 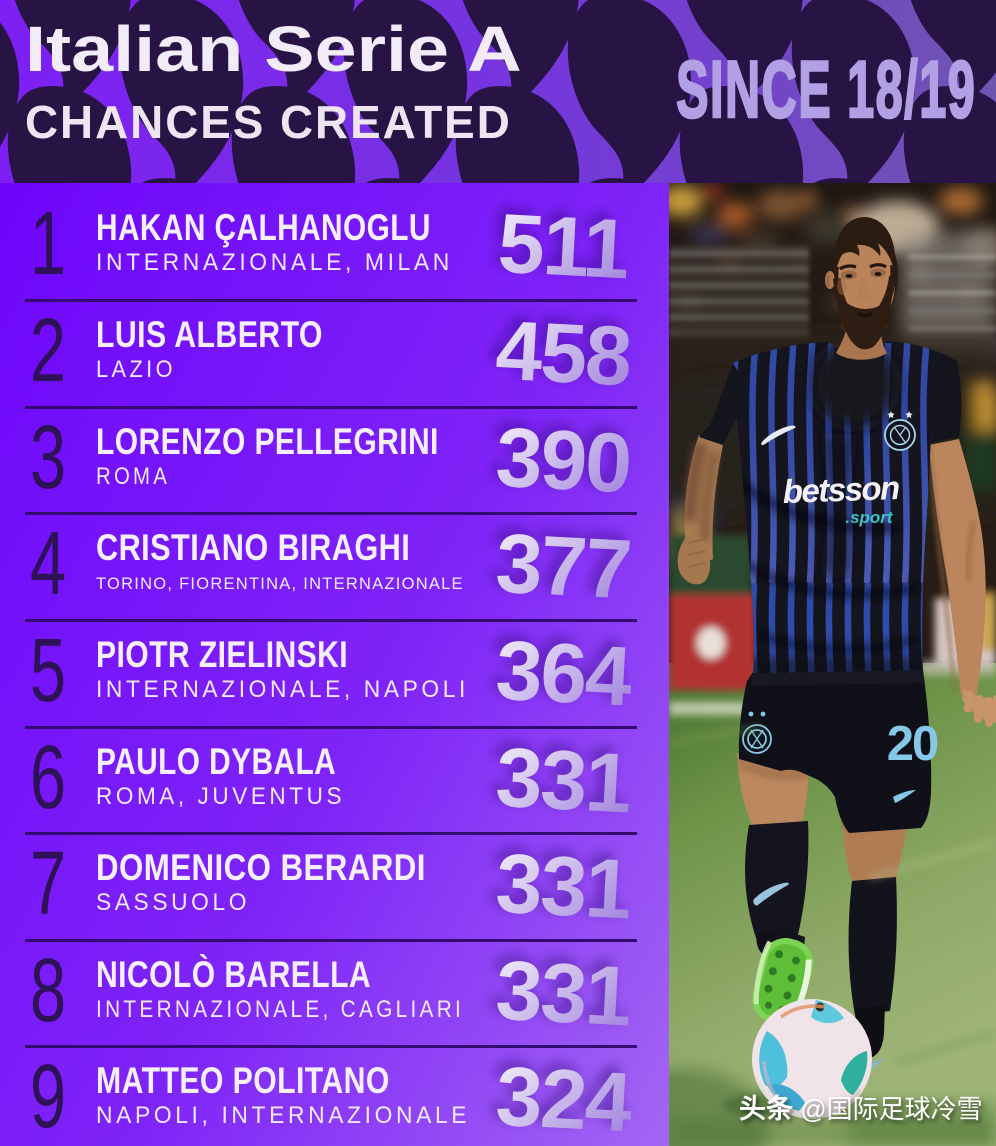 I want to click on svg-text: 20, so click(x=912, y=744).